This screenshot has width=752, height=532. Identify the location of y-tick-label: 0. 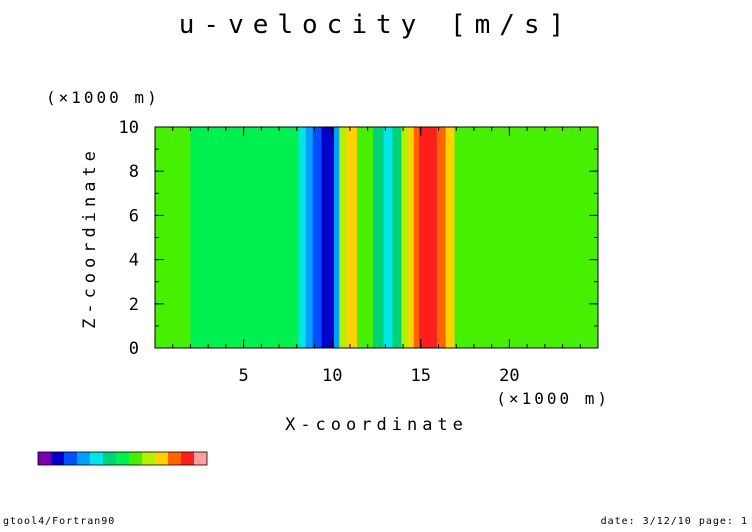
(134, 349).